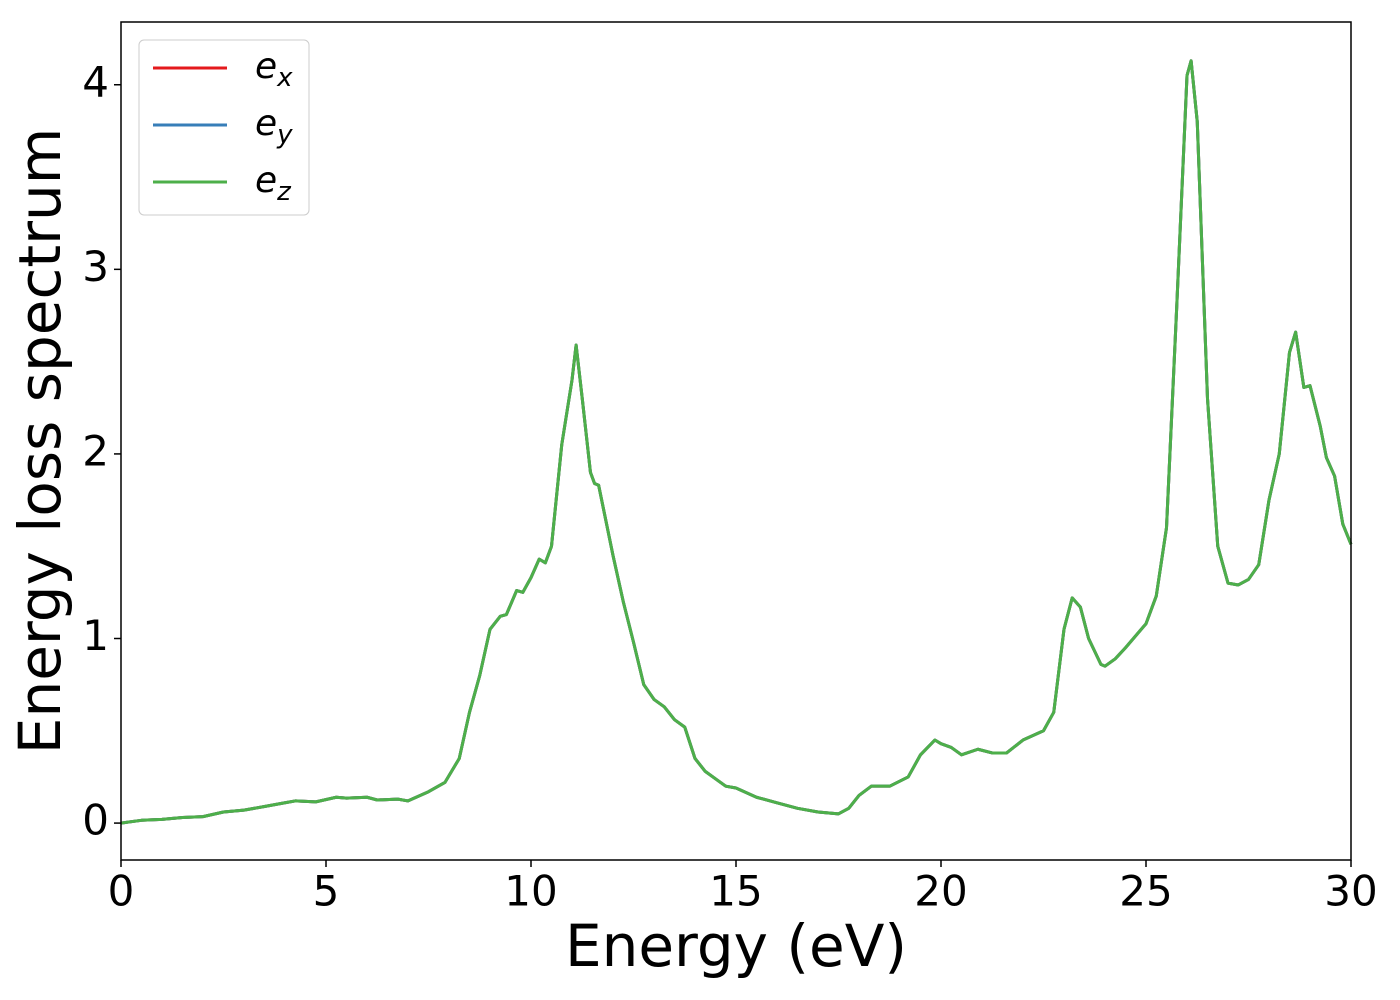  Describe the element at coordinates (95, 820) in the screenshot. I see `y-tick-label: 0` at that location.